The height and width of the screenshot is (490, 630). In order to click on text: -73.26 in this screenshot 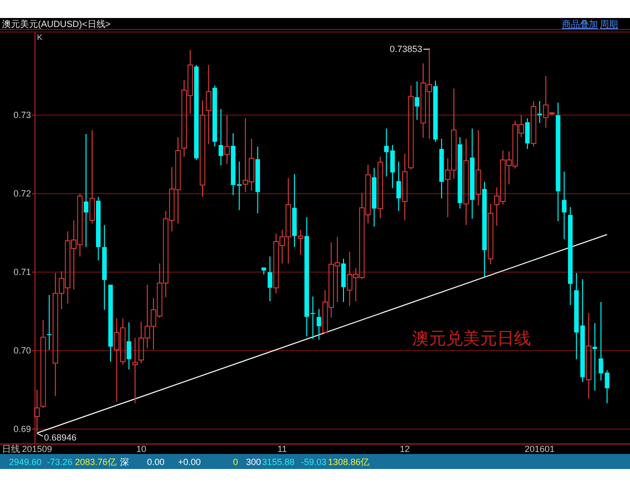, I will do `click(60, 462)`.